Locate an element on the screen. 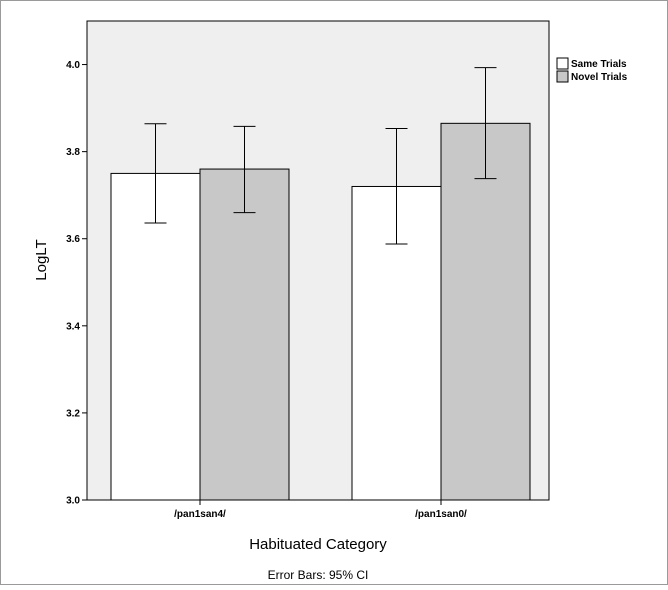 This screenshot has width=668, height=590. y-tick-label-5: 4.0 is located at coordinates (73, 65).